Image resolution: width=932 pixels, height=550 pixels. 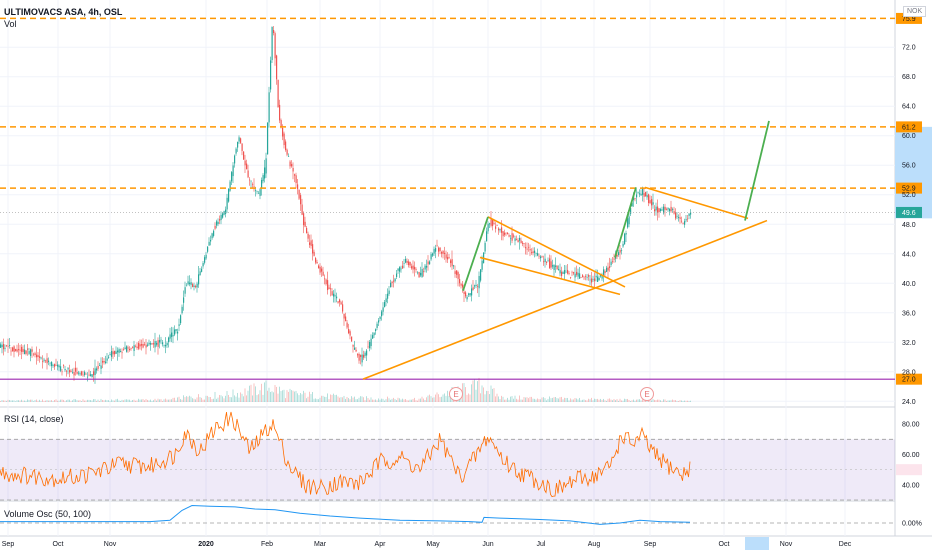 I want to click on trendline-orange, so click(x=696, y=203).